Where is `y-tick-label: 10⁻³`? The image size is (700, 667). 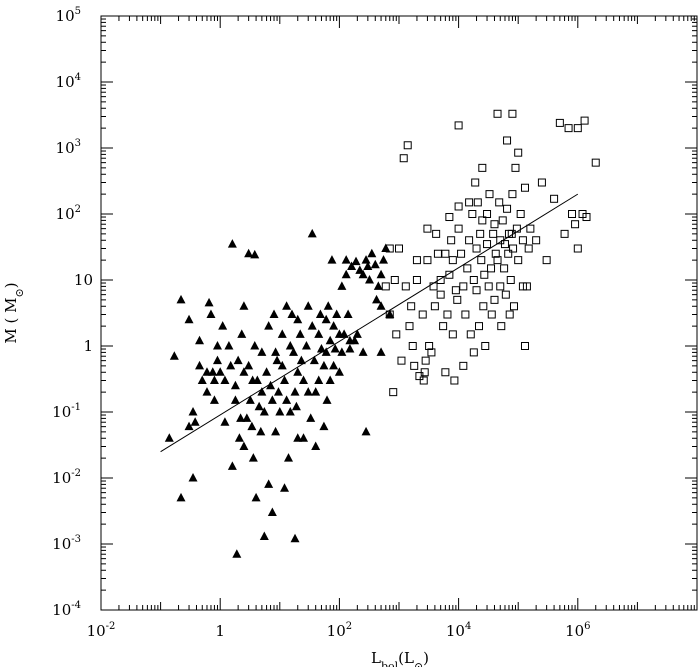
y-tick-label: 10⁻³ is located at coordinates (66, 543).